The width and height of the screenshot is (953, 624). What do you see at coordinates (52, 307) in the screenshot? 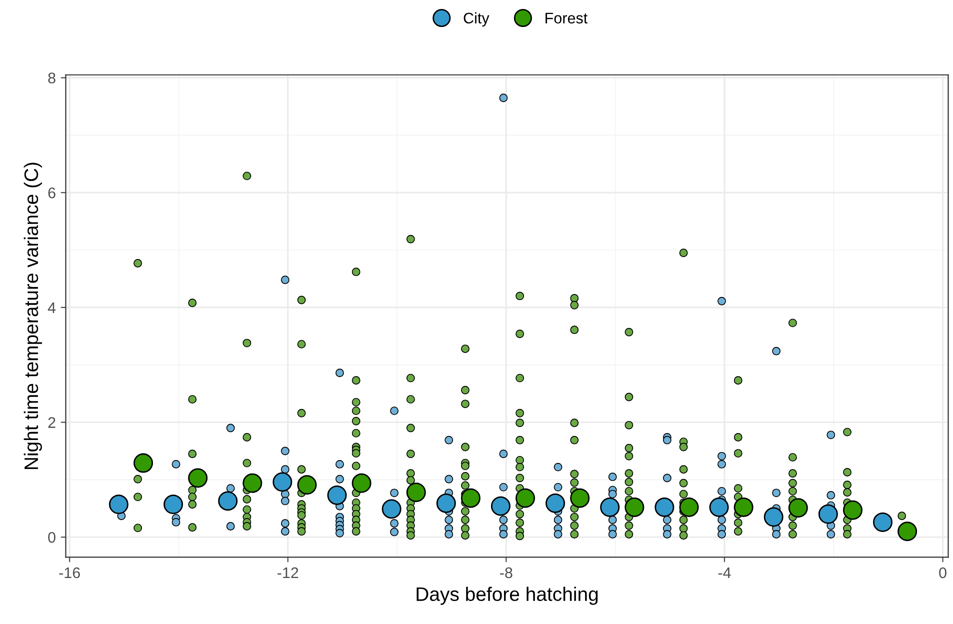
I see `y-tick-label: 4` at bounding box center [52, 307].